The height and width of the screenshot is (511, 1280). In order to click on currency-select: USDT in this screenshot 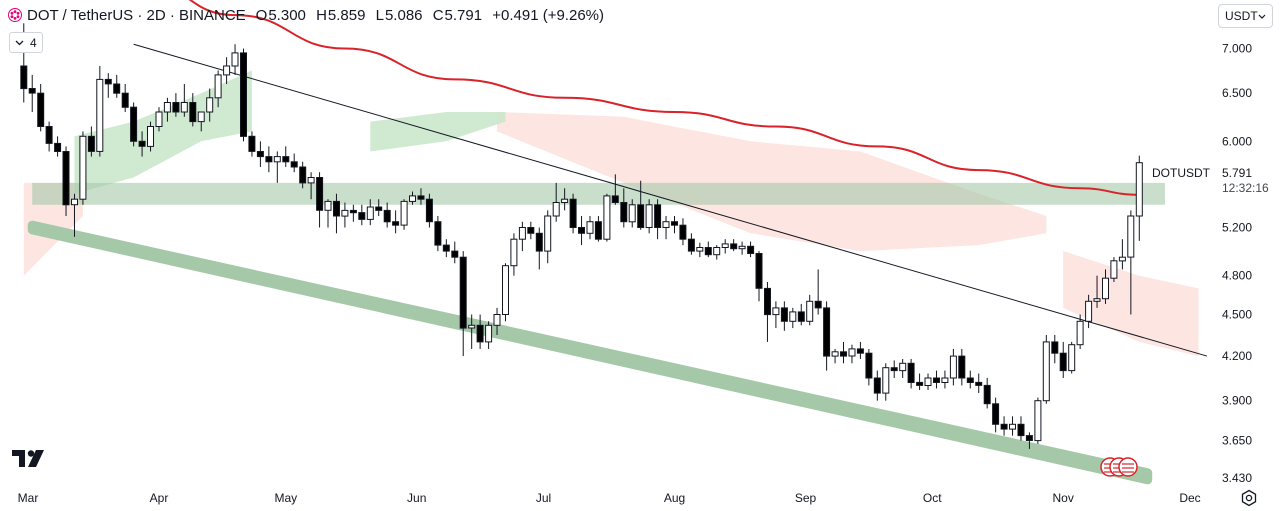, I will do `click(1245, 16)`.